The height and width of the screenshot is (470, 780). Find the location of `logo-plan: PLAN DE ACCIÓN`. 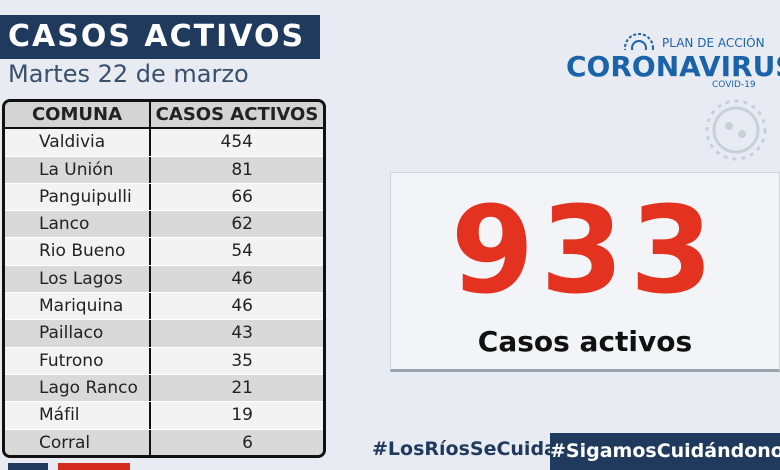

logo-plan: PLAN DE ACCIÓN is located at coordinates (713, 43).